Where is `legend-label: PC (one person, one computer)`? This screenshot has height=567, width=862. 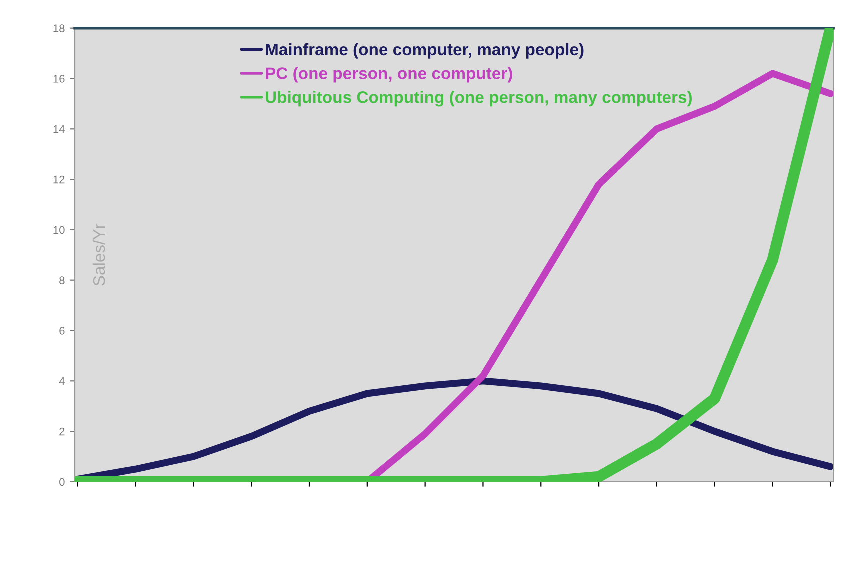
legend-label: PC (one person, one computer) is located at coordinates (389, 75).